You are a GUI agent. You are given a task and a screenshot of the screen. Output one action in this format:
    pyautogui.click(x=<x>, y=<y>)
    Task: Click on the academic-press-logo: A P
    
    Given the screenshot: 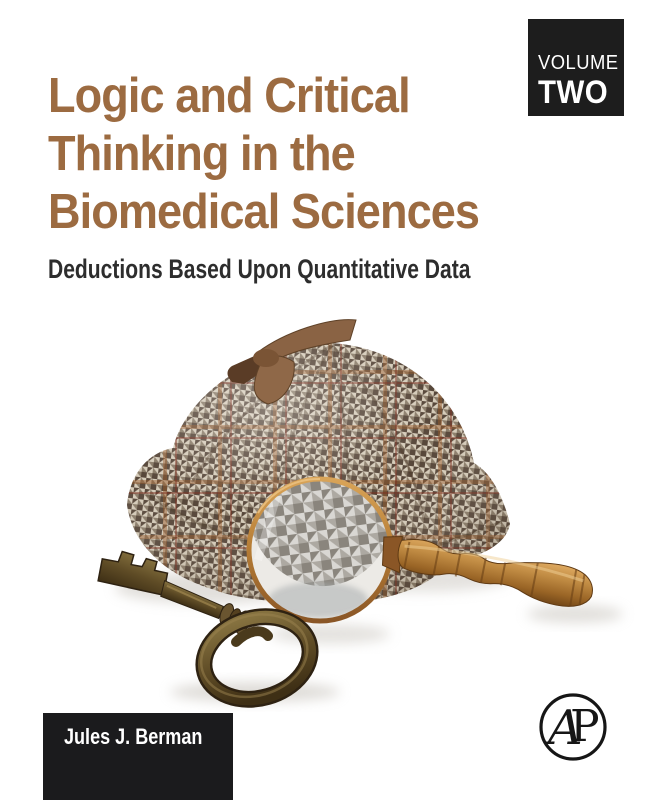 What is the action you would take?
    pyautogui.click(x=573, y=727)
    